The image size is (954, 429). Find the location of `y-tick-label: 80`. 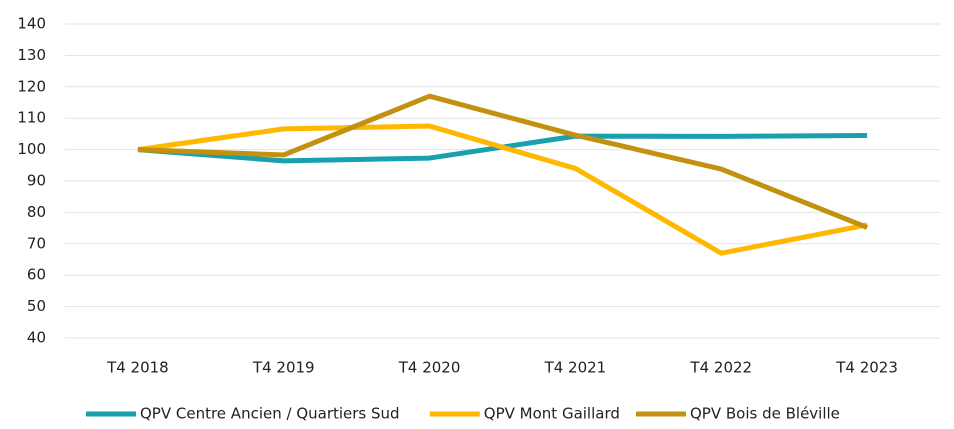

y-tick-label: 80 is located at coordinates (36, 212).